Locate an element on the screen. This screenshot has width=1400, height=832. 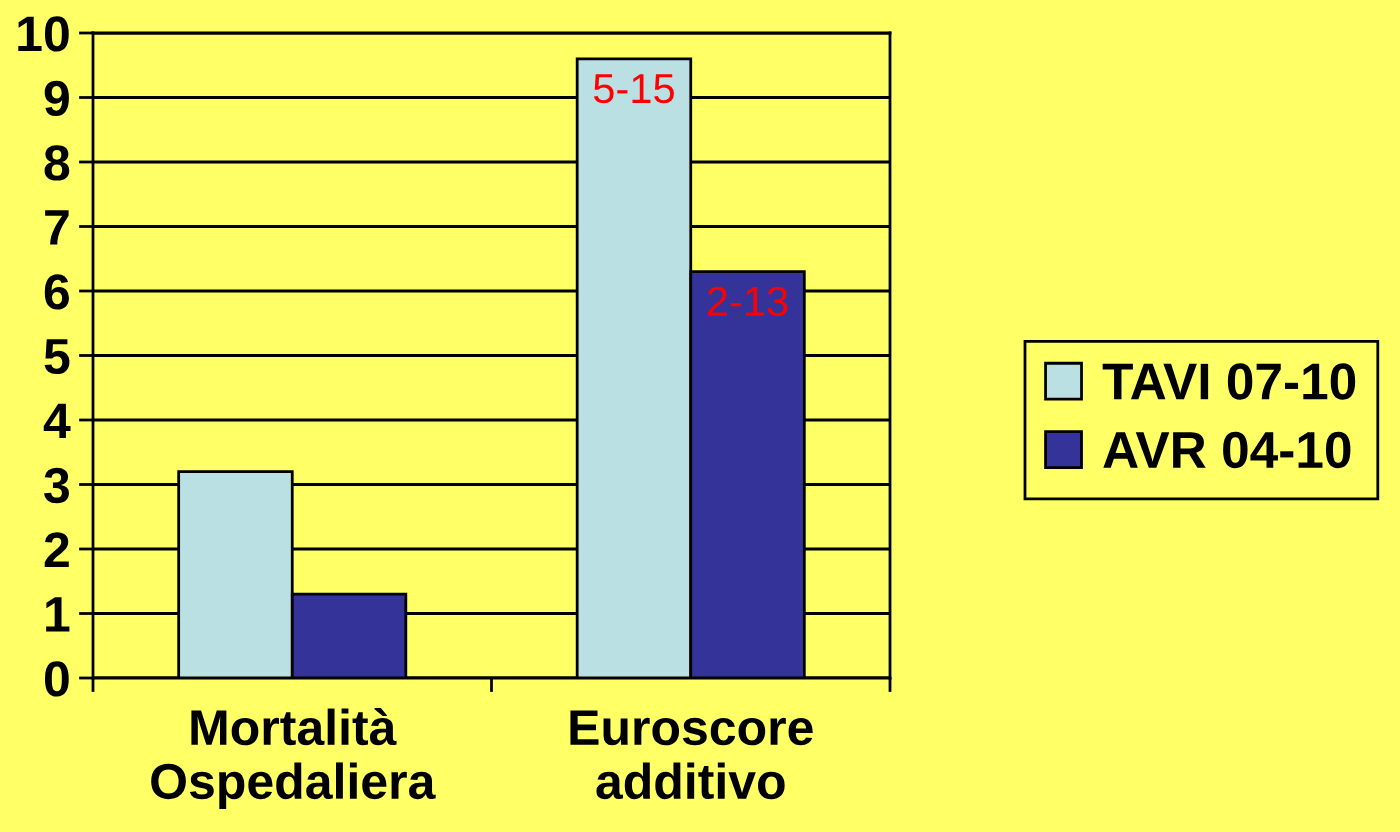
data-label: 2-13 is located at coordinates (747, 301).